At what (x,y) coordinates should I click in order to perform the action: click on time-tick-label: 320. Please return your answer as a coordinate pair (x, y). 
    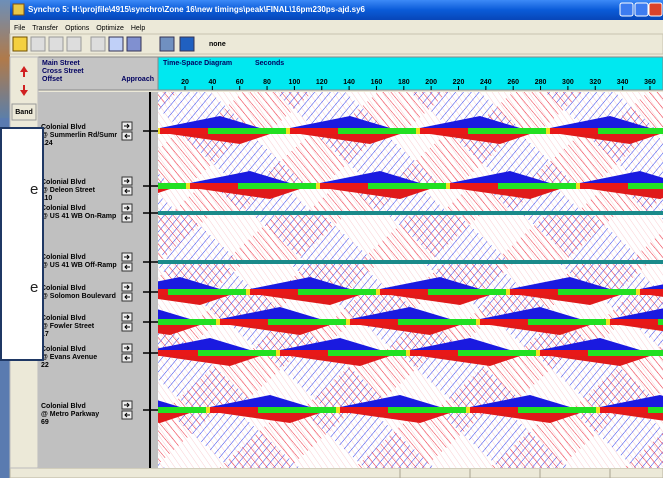
    Looking at the image, I should click on (595, 82).